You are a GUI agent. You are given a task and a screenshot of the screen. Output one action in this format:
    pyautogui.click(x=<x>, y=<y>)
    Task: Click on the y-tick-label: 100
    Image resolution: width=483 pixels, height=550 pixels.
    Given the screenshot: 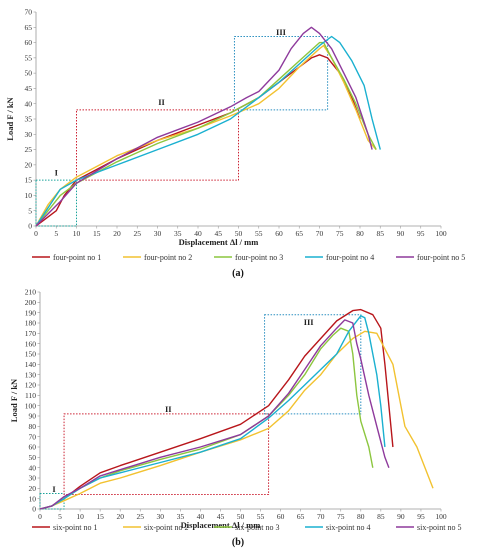 What is the action you would take?
    pyautogui.click(x=31, y=405)
    